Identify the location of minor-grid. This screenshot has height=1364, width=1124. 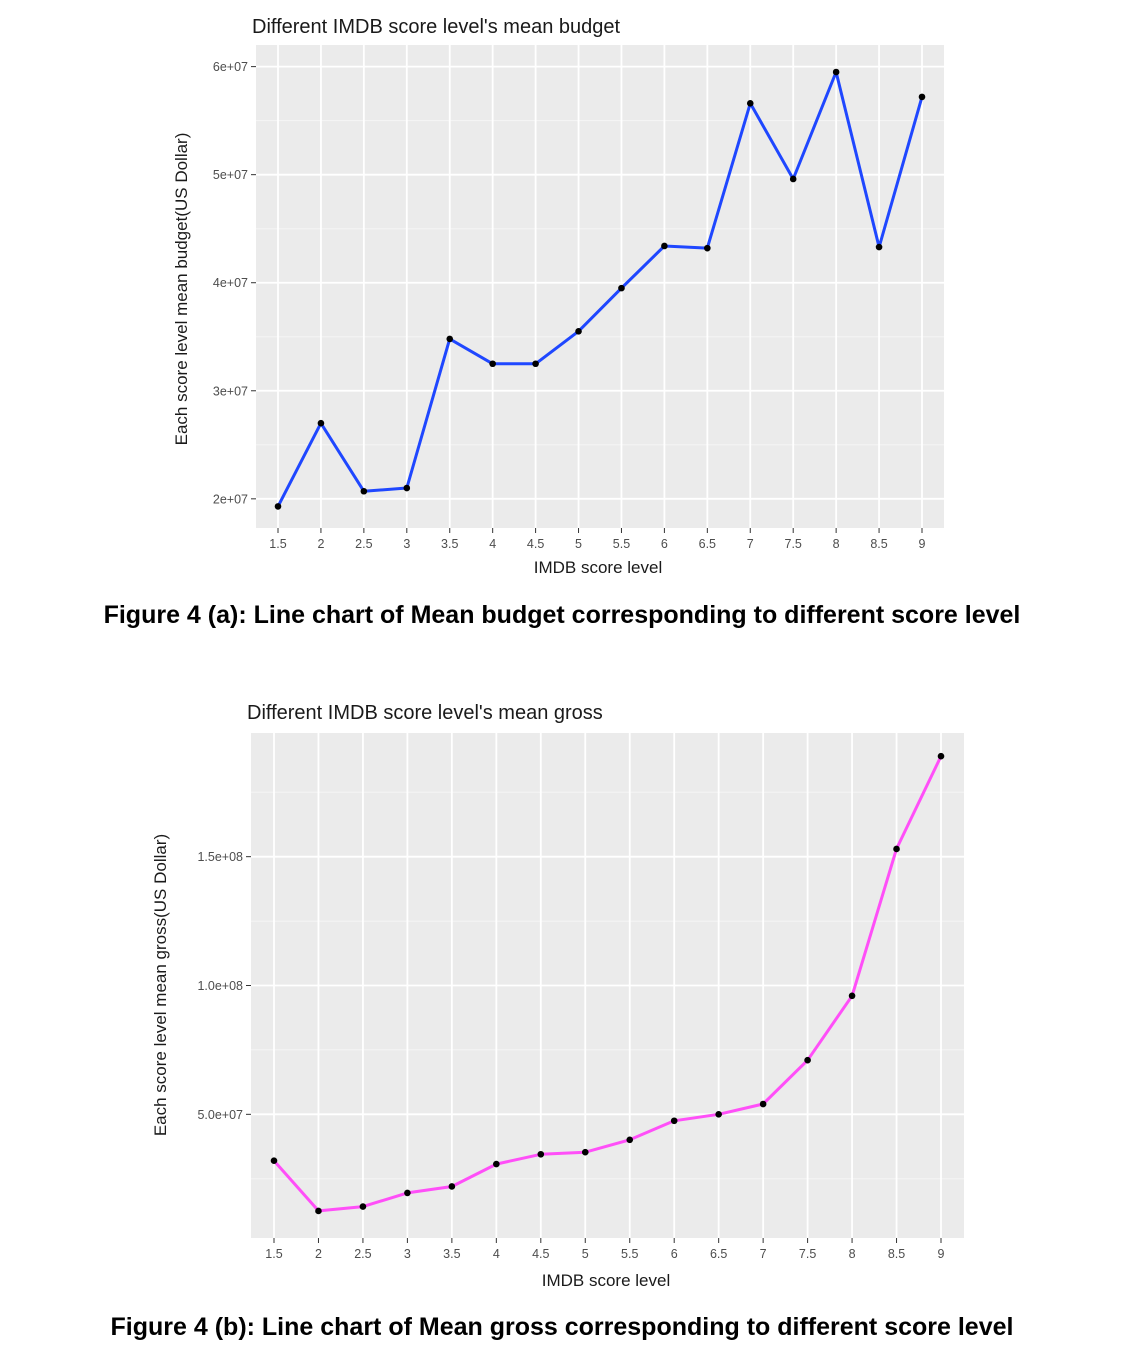
(600, 283).